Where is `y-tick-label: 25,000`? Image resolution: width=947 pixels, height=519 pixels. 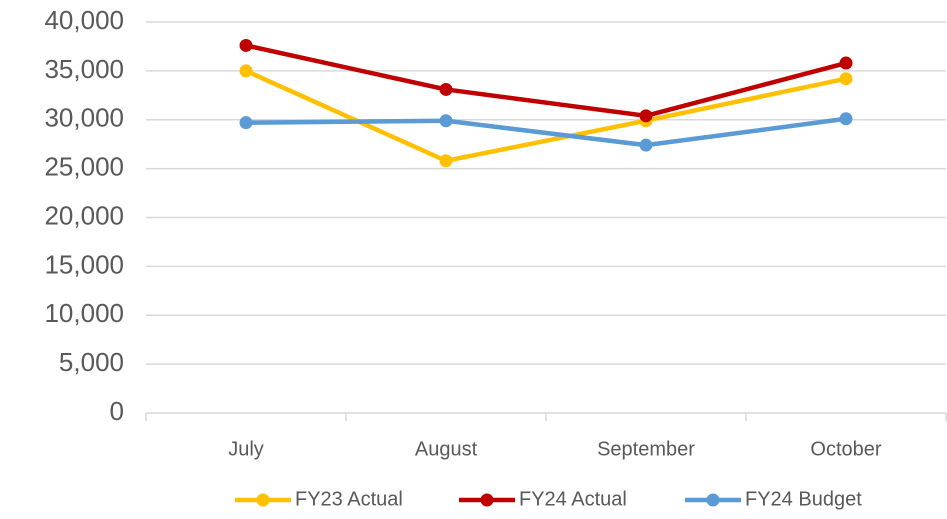 y-tick-label: 25,000 is located at coordinates (84, 167).